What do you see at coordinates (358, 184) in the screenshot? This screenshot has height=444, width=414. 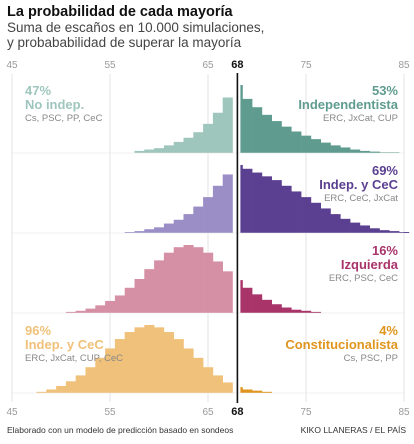 I see `series-right-name: Indep. y CeC` at bounding box center [358, 184].